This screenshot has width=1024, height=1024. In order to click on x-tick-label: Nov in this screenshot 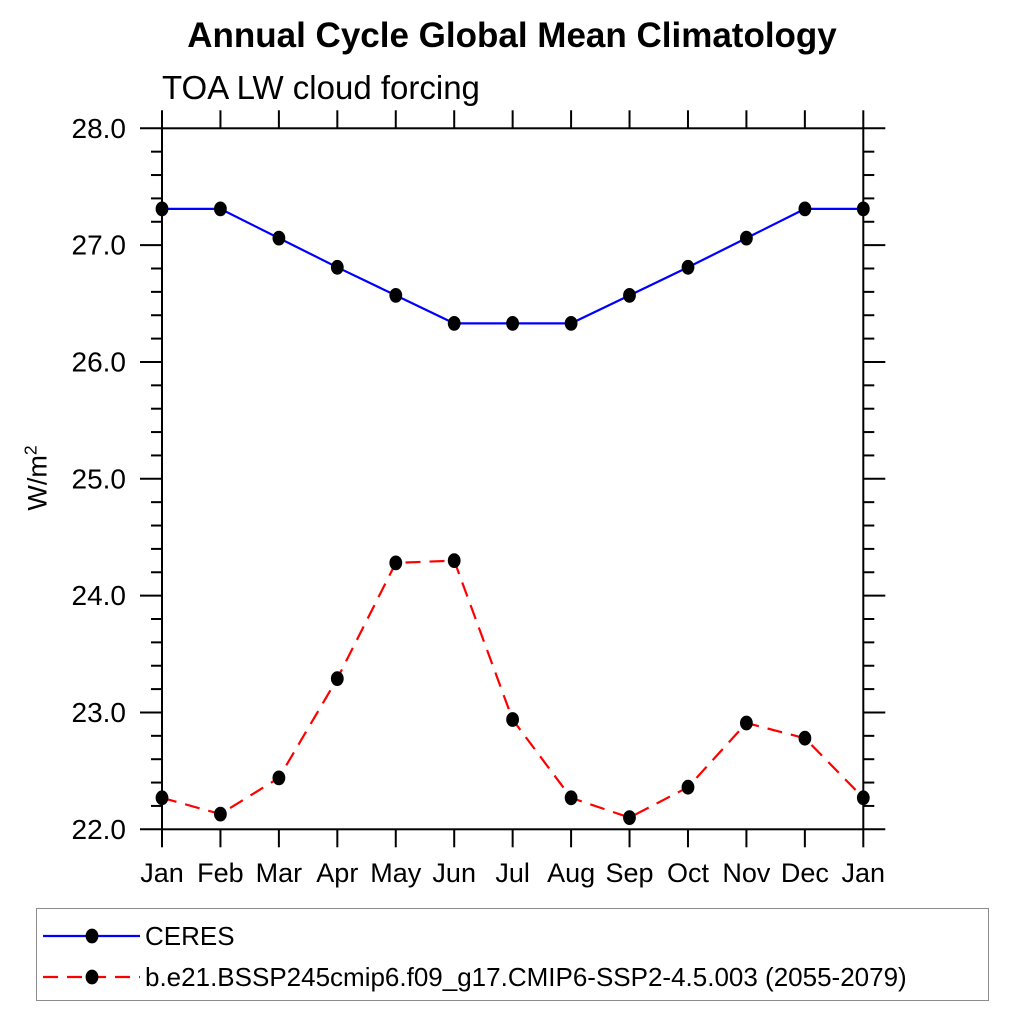, I will do `click(746, 873)`.